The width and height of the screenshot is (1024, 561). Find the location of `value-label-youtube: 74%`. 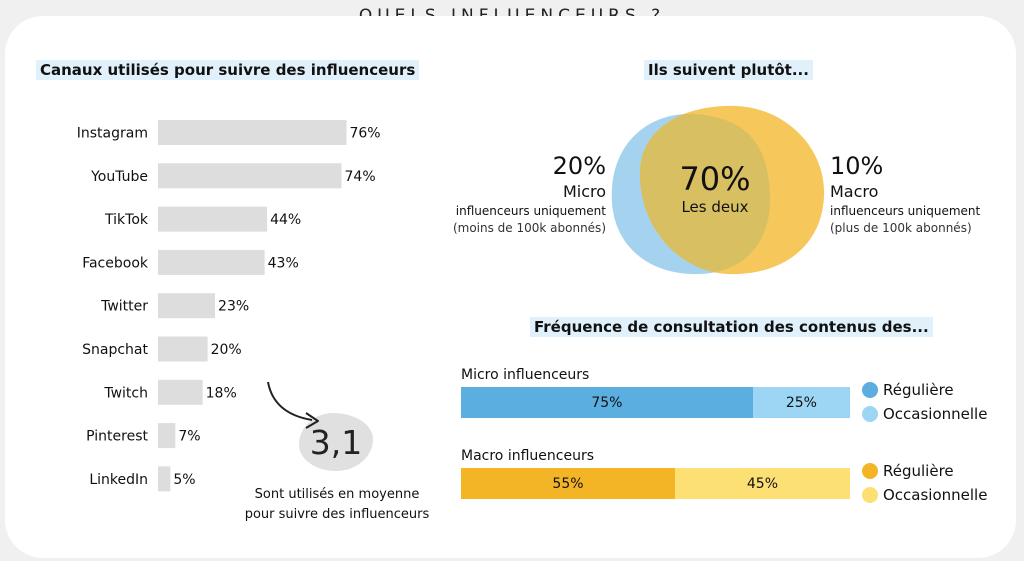

value-label-youtube: 74% is located at coordinates (360, 177).